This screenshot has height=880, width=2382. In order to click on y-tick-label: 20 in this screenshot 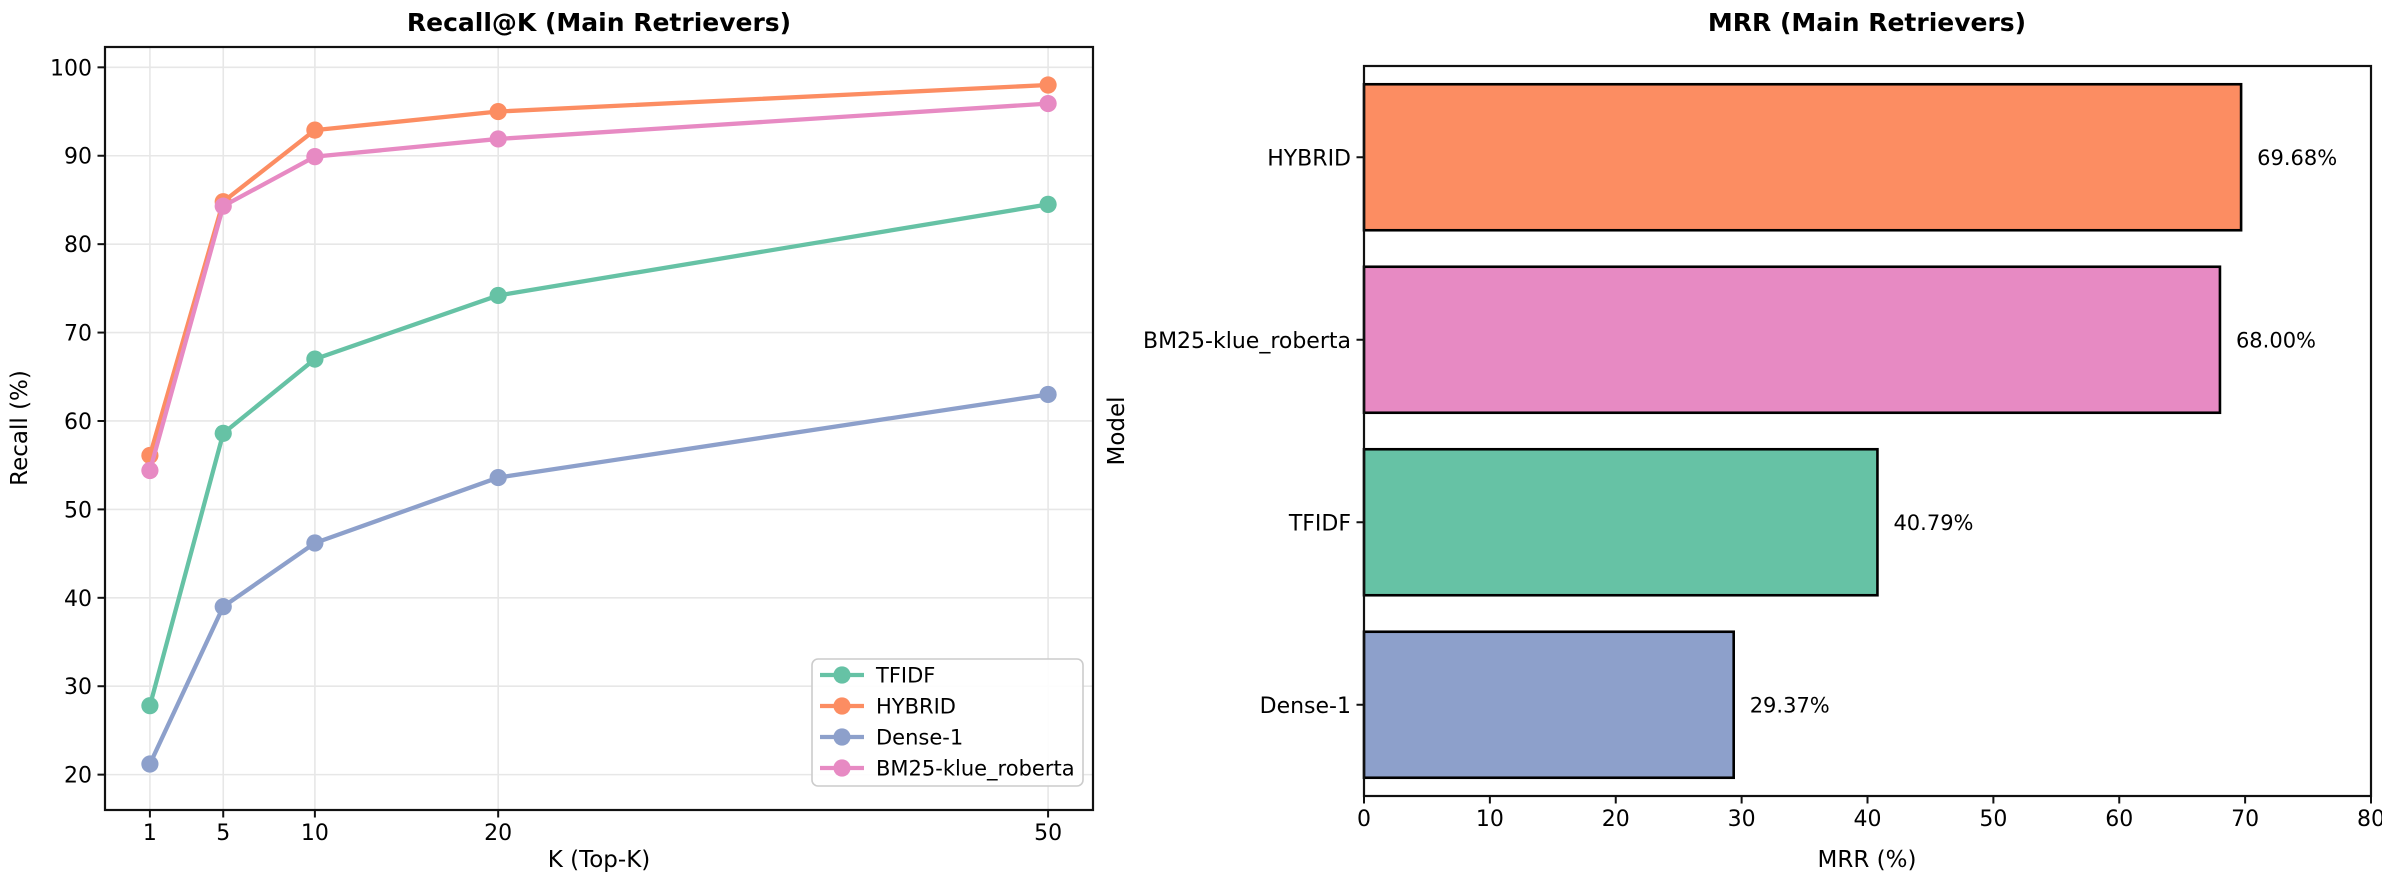, I will do `click(78, 776)`.